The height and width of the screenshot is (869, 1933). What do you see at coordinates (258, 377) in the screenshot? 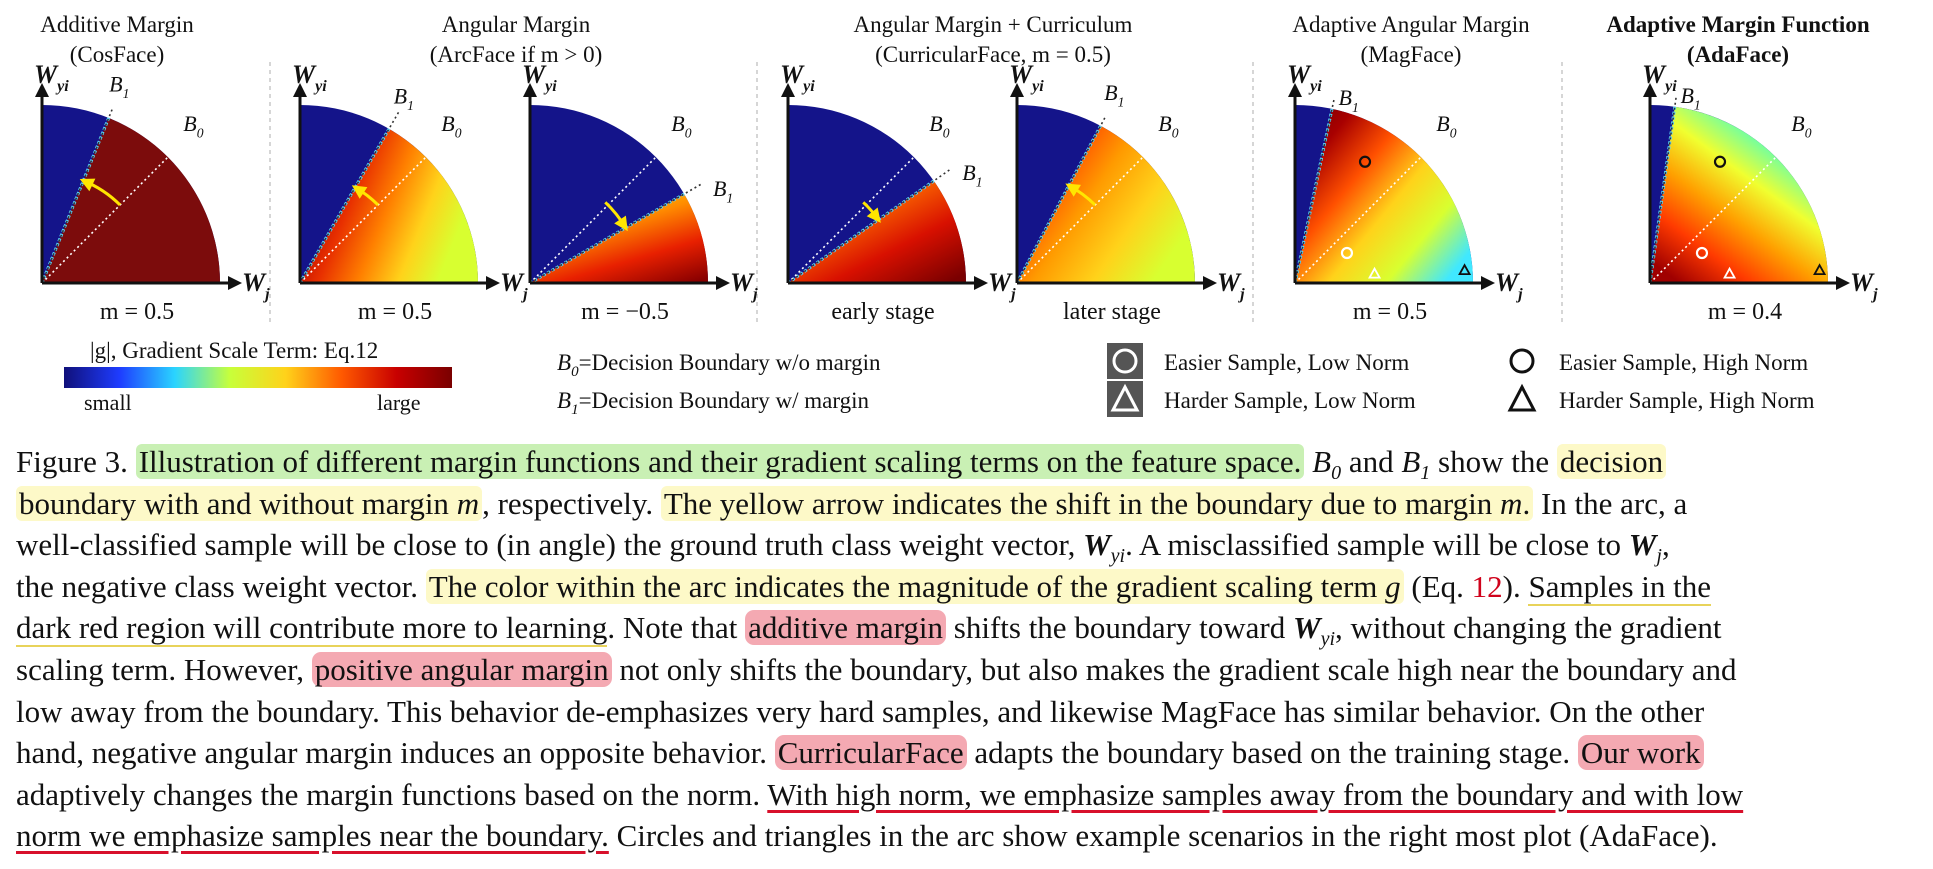
I see `colorbar` at bounding box center [258, 377].